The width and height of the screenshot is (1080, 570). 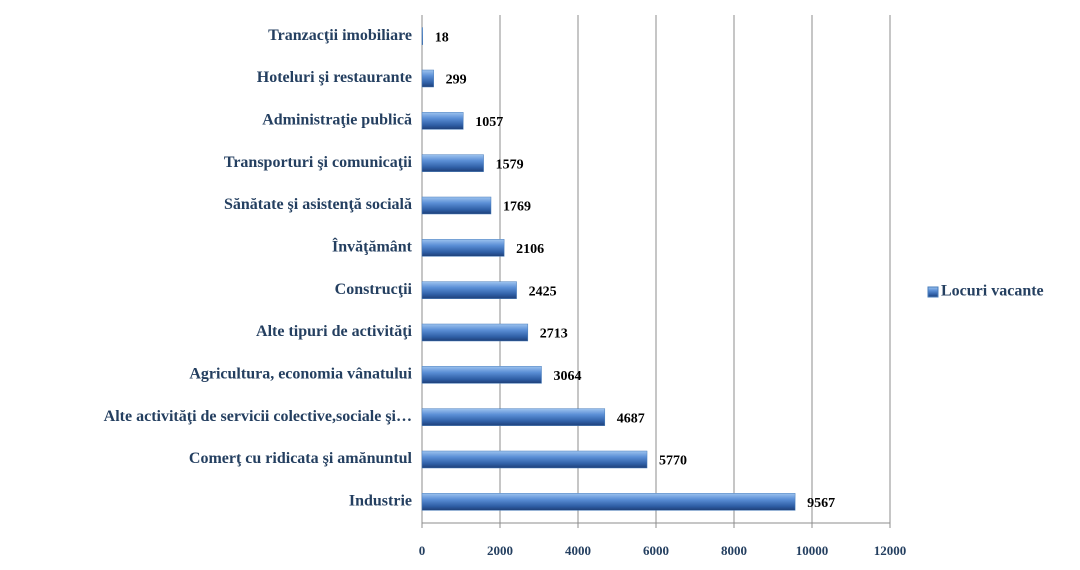 What do you see at coordinates (656, 550) in the screenshot?
I see `x-tick-label: 6000` at bounding box center [656, 550].